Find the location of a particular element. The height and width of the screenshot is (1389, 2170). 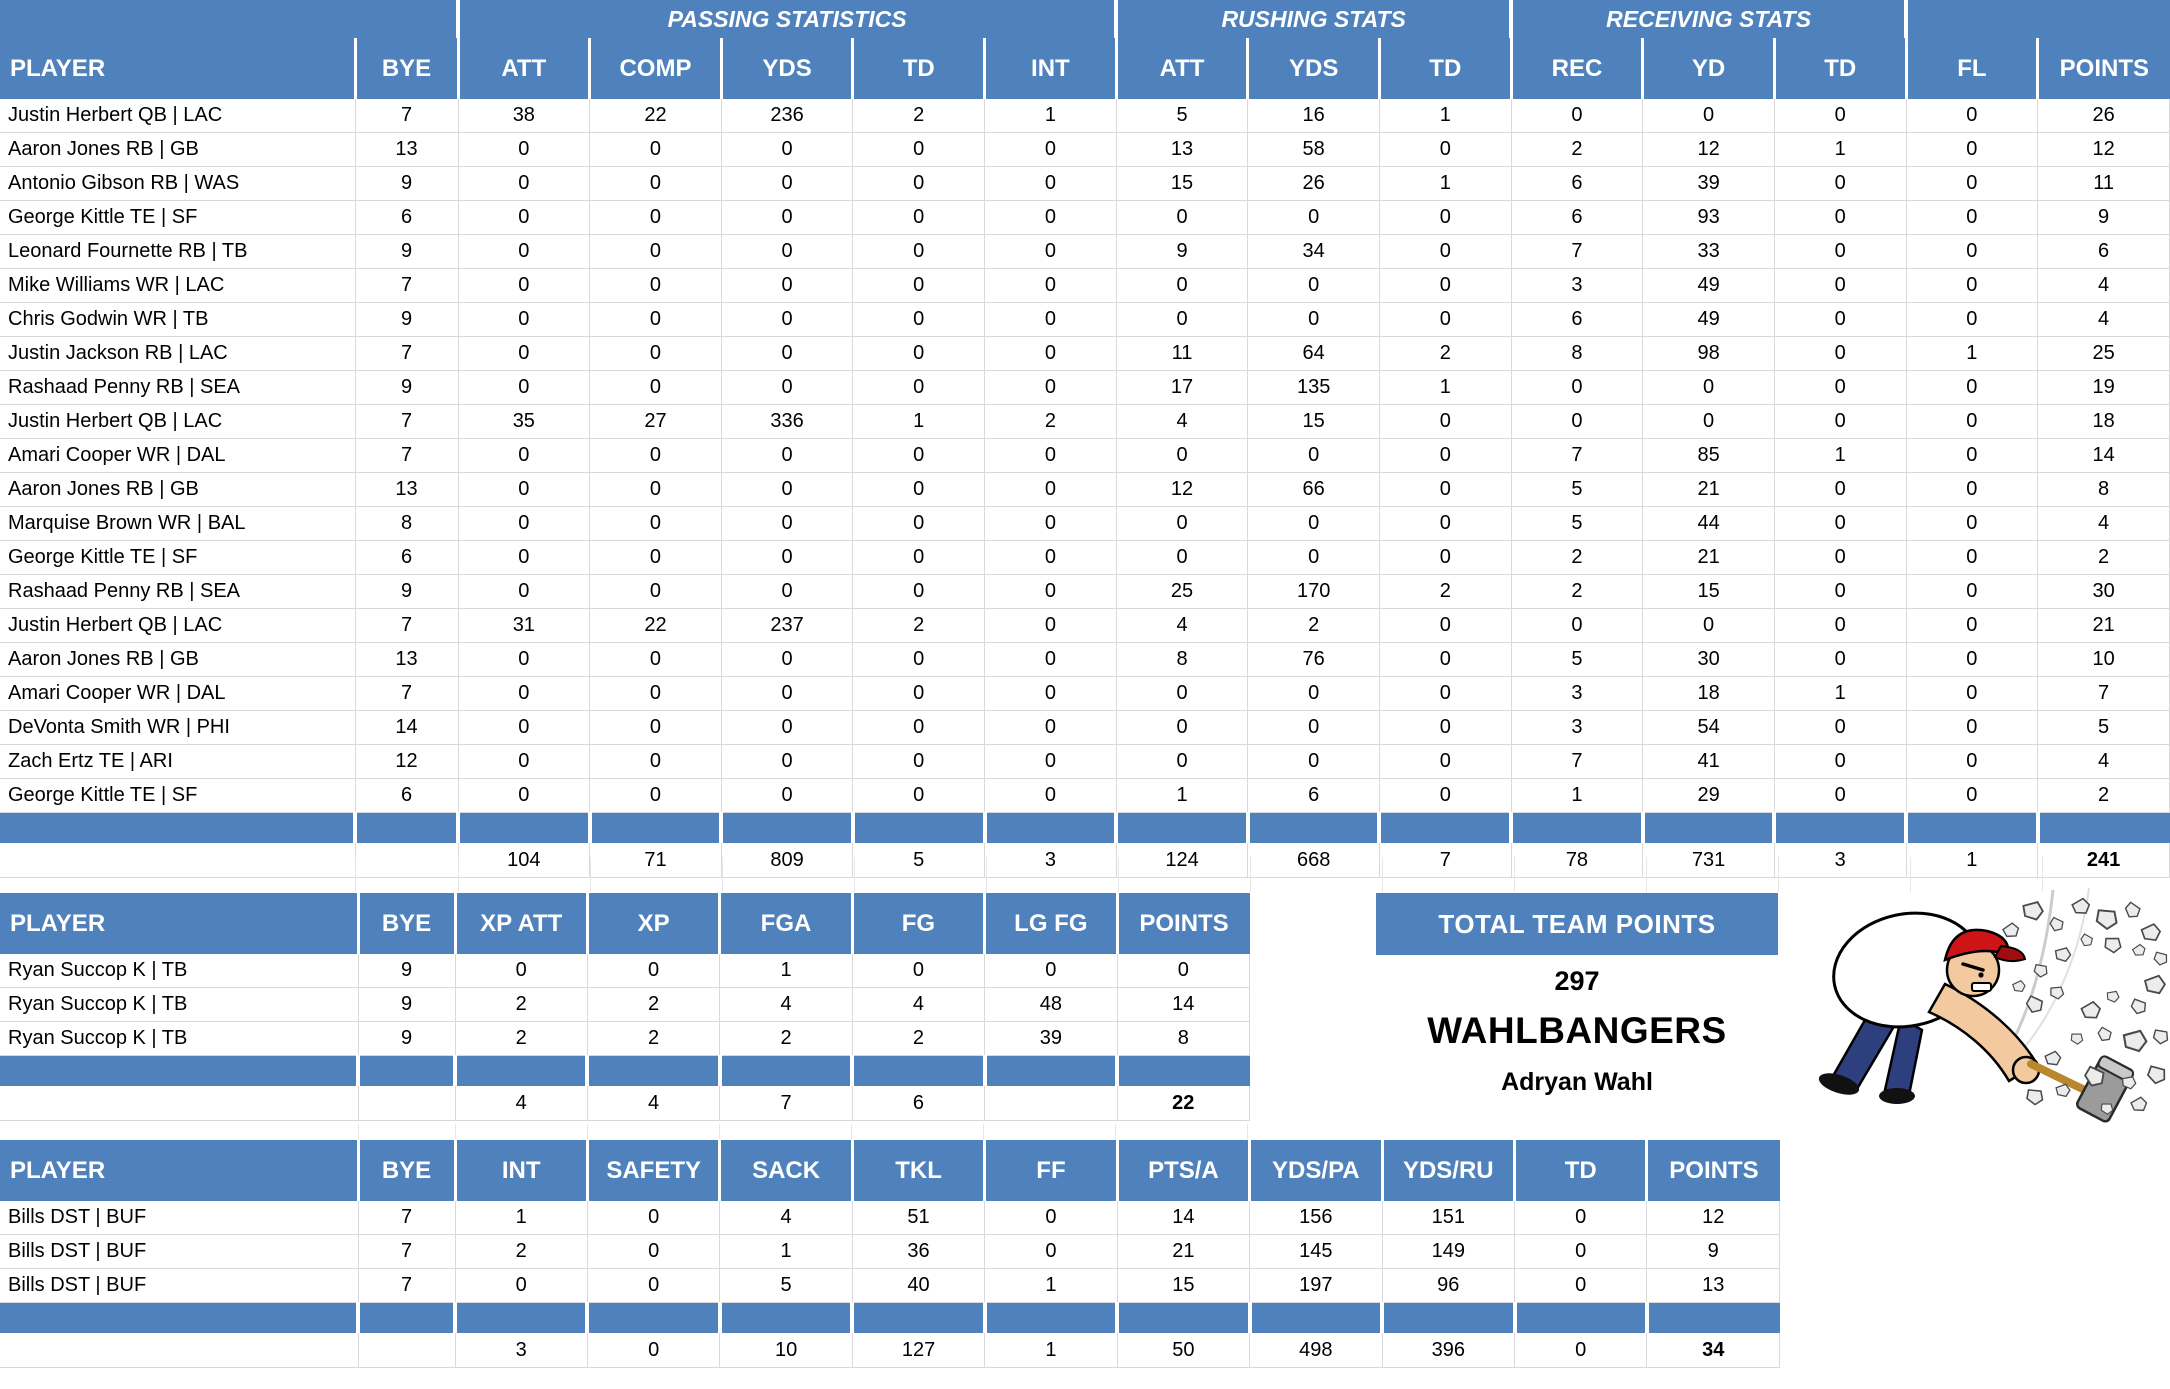

header-bye: BYE is located at coordinates (407, 68).